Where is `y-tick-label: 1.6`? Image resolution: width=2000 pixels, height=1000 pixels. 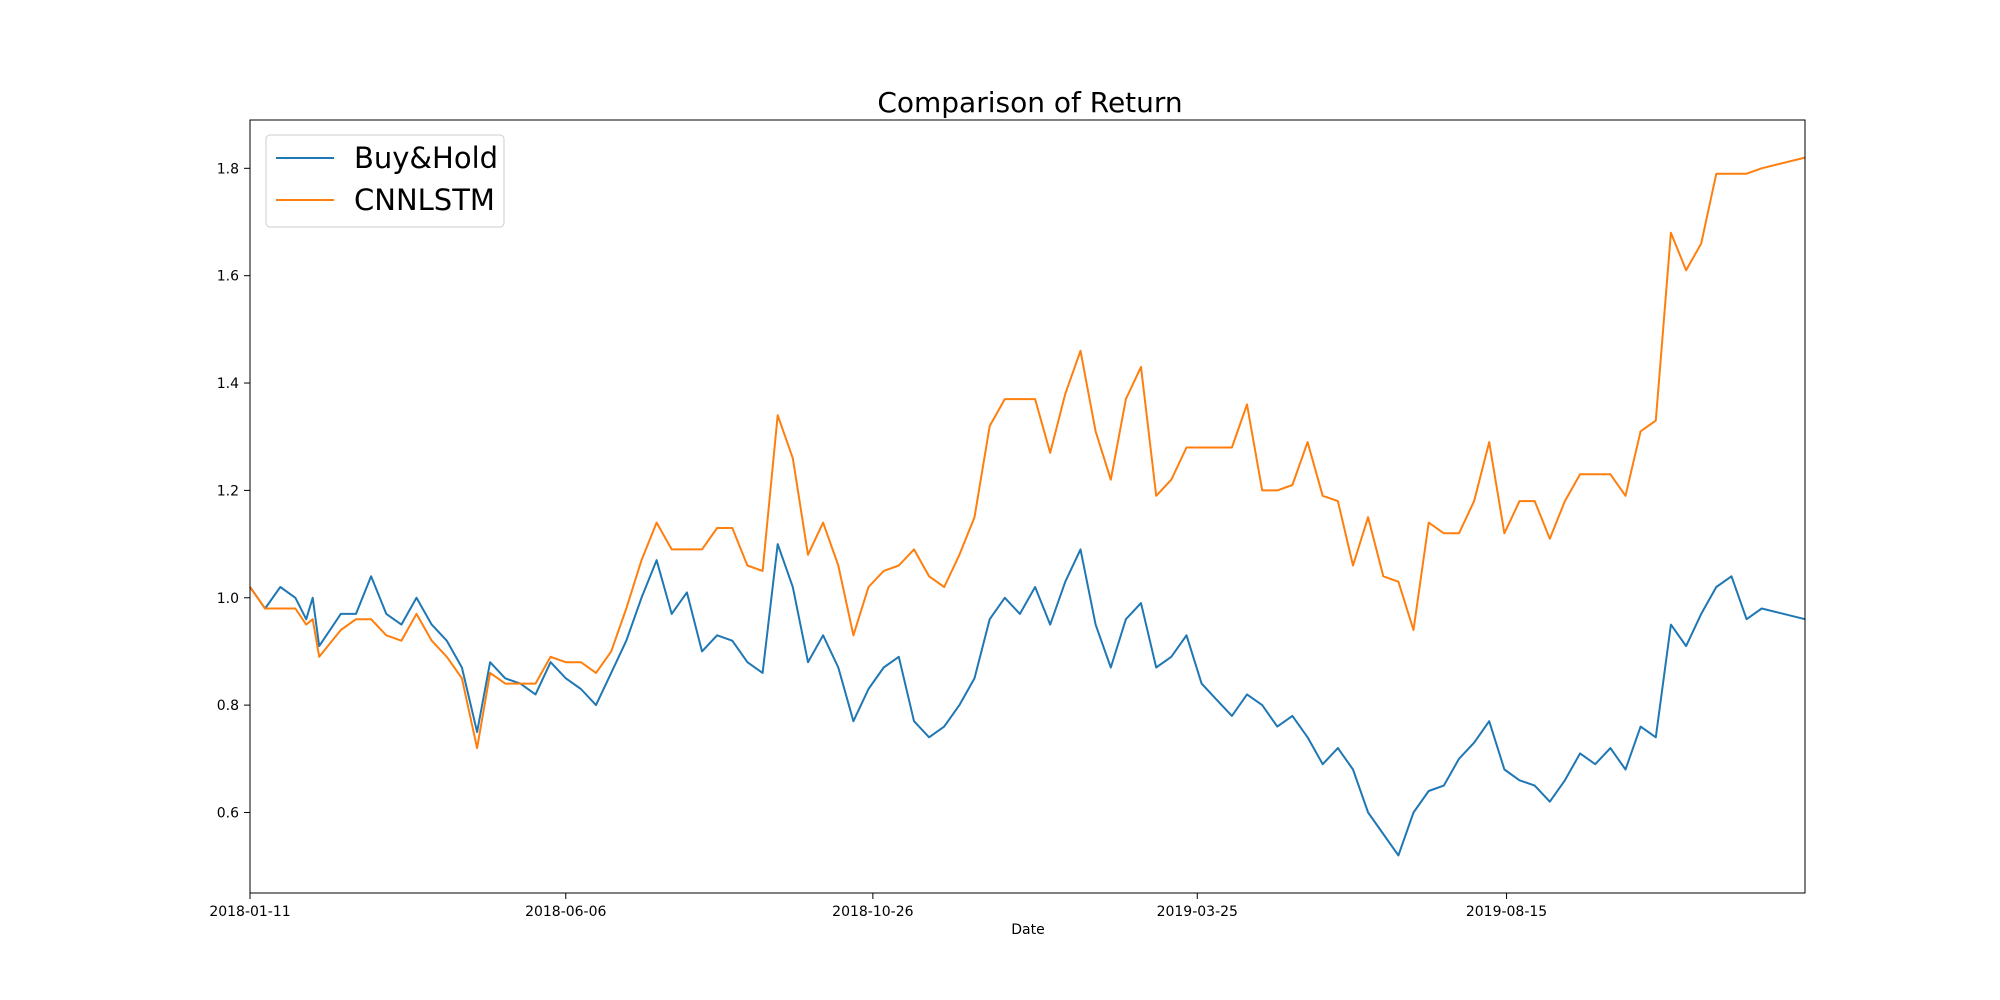
y-tick-label: 1.6 is located at coordinates (228, 277).